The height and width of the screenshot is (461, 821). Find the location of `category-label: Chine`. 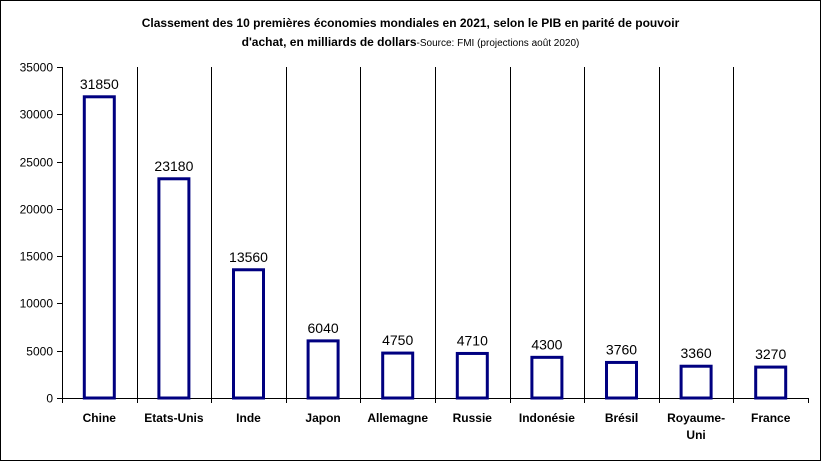

category-label: Chine is located at coordinates (100, 418).